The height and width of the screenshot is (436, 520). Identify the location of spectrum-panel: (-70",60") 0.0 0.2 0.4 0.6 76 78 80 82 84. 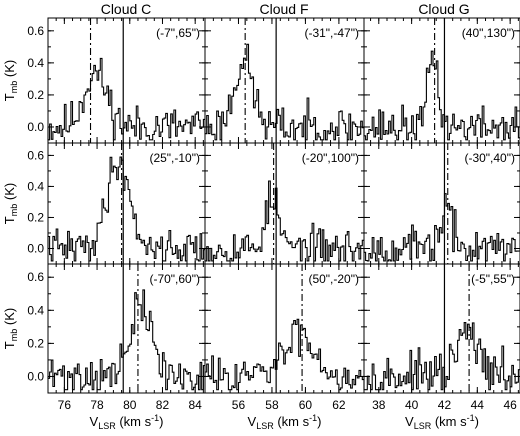
(116, 337).